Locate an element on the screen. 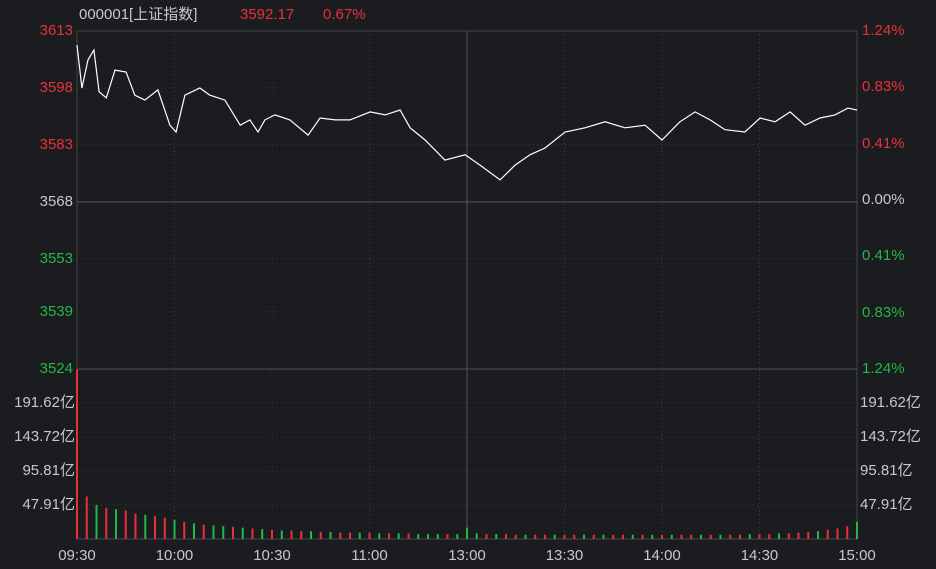  x-tick-label: 09:30 is located at coordinates (77, 555).